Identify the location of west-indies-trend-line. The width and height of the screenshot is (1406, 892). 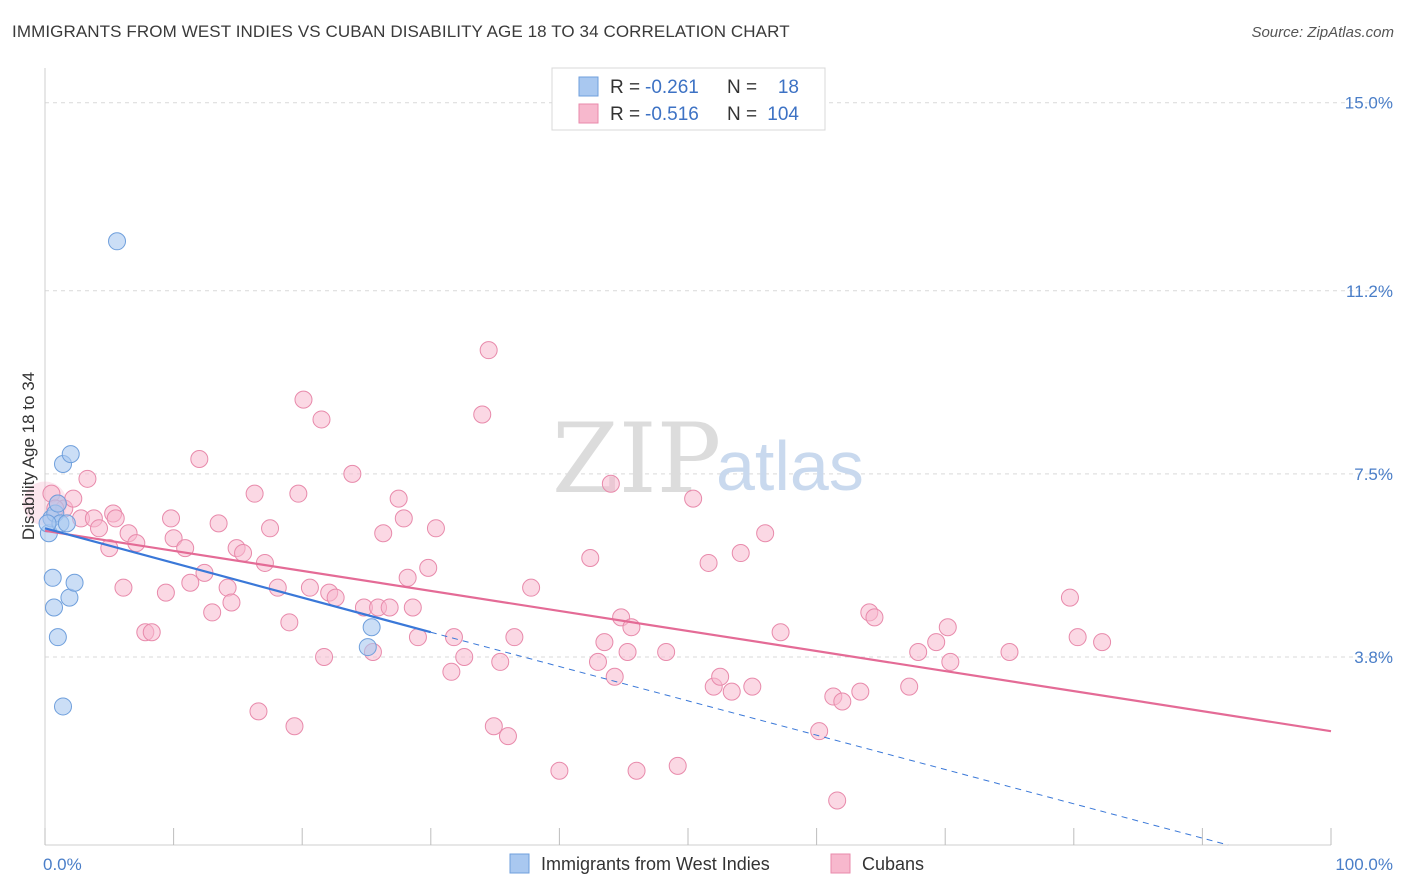
(238, 580).